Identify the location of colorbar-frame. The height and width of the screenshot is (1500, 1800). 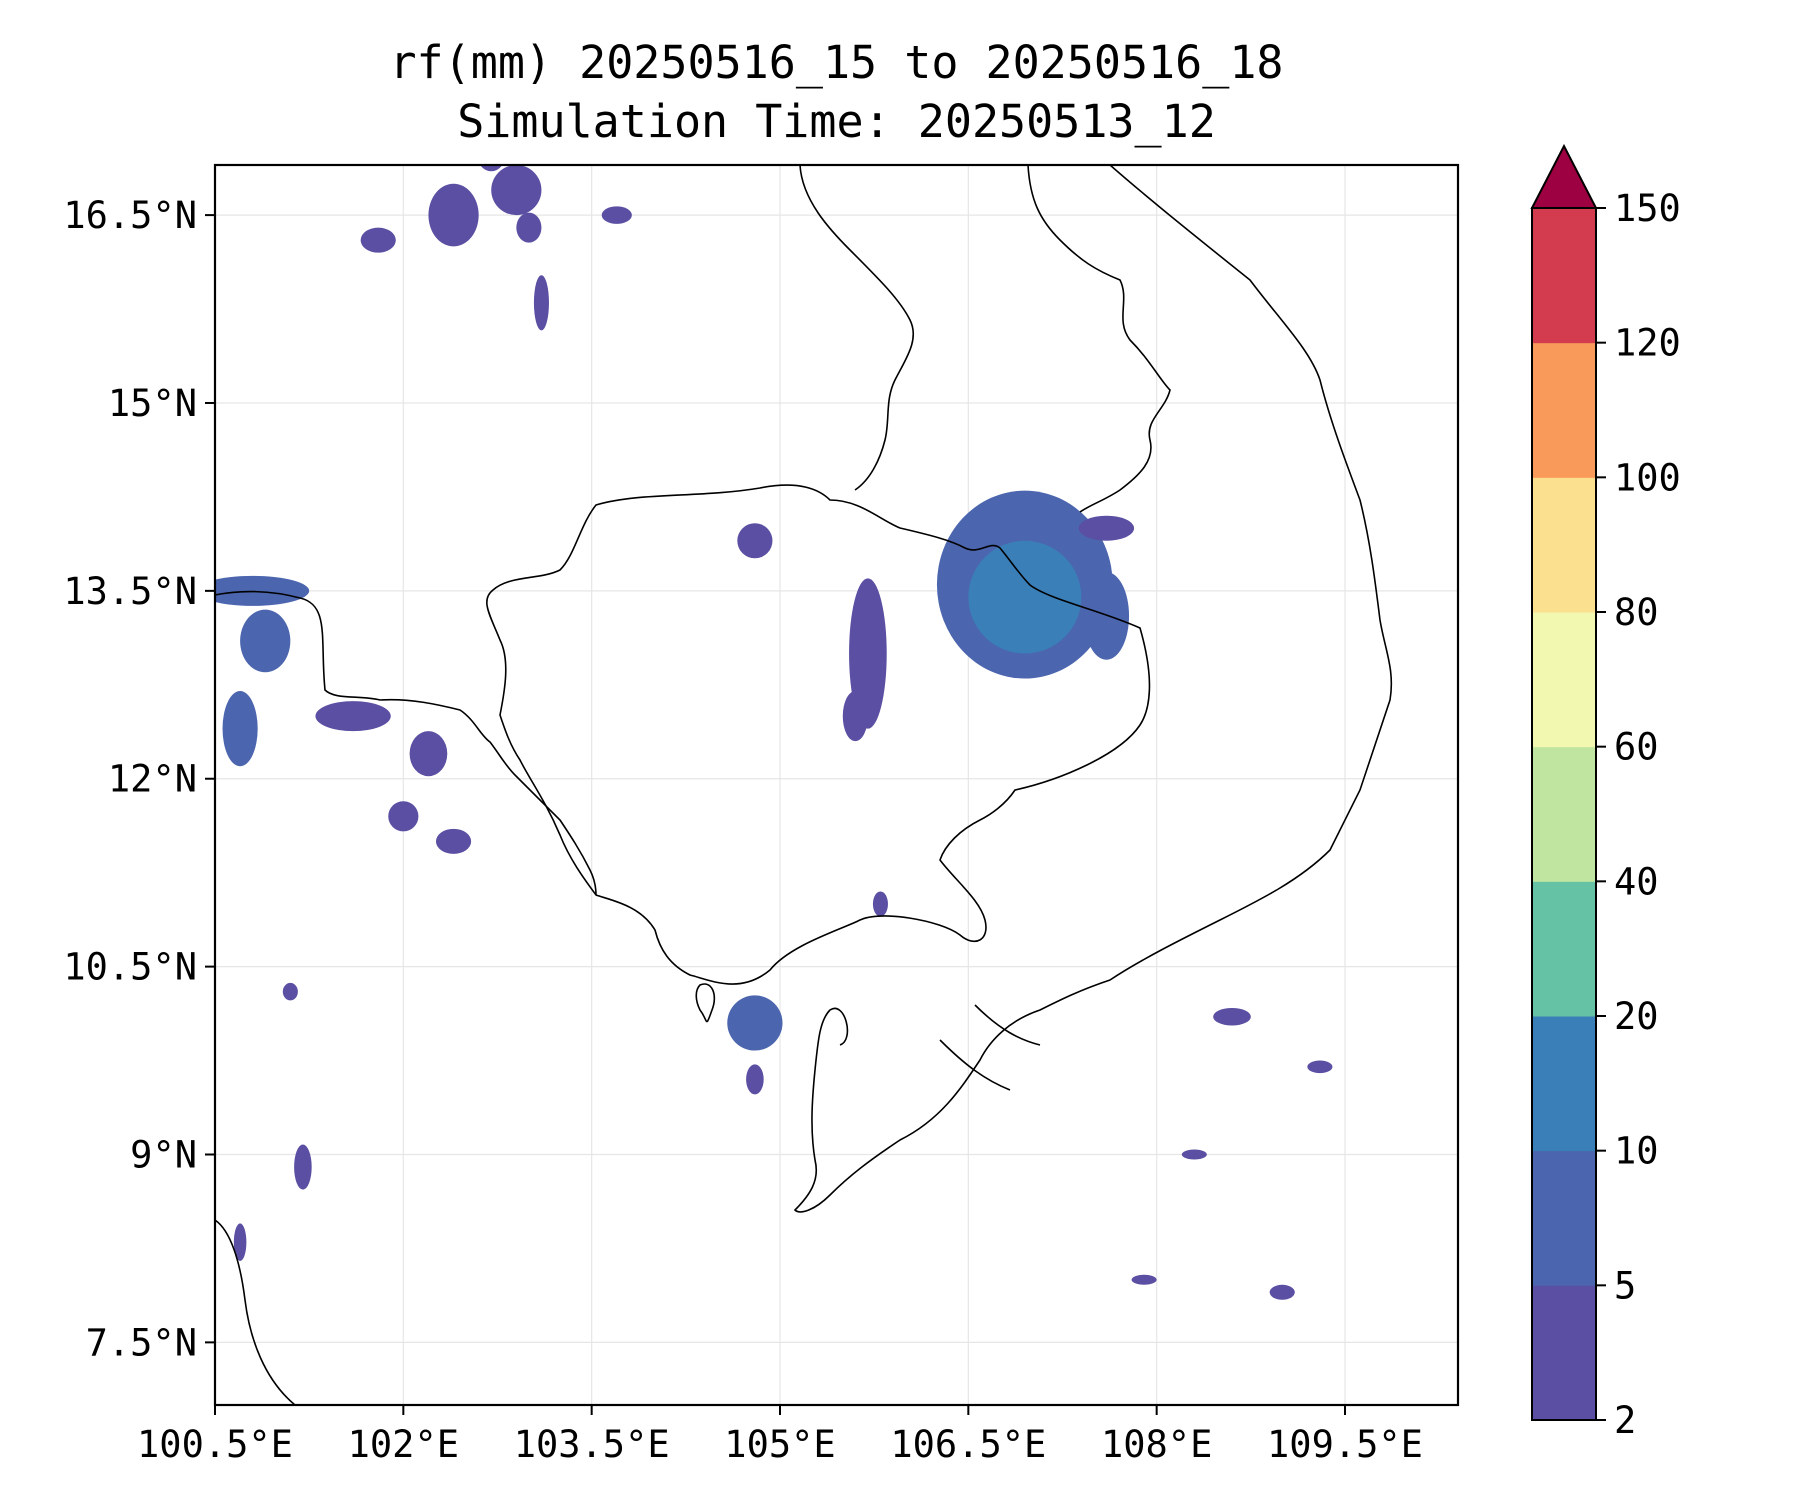
(1564, 814).